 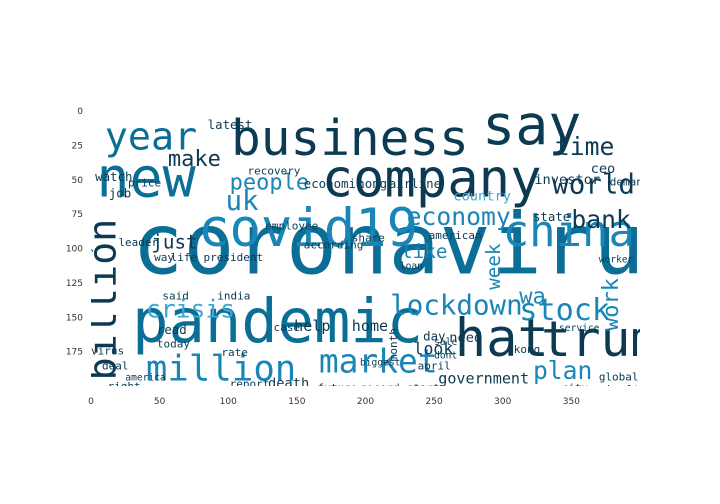 I want to click on word-ceo: ceo, so click(x=603, y=169).